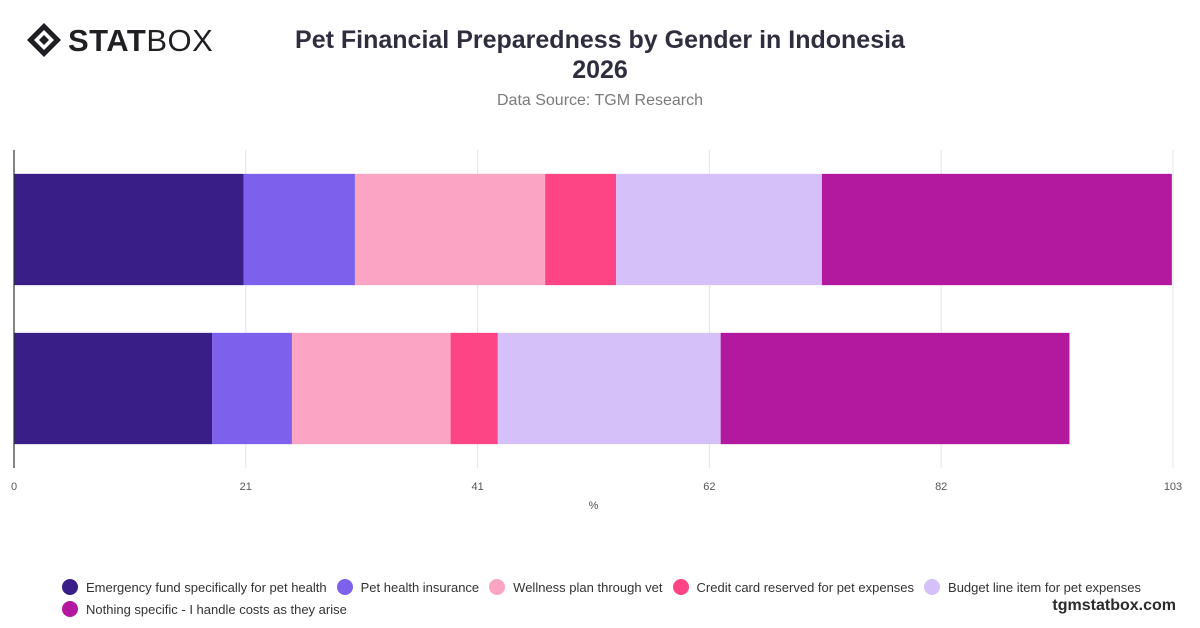 This screenshot has width=1200, height=628. Describe the element at coordinates (941, 487) in the screenshot. I see `x-tick-label: 82` at that location.